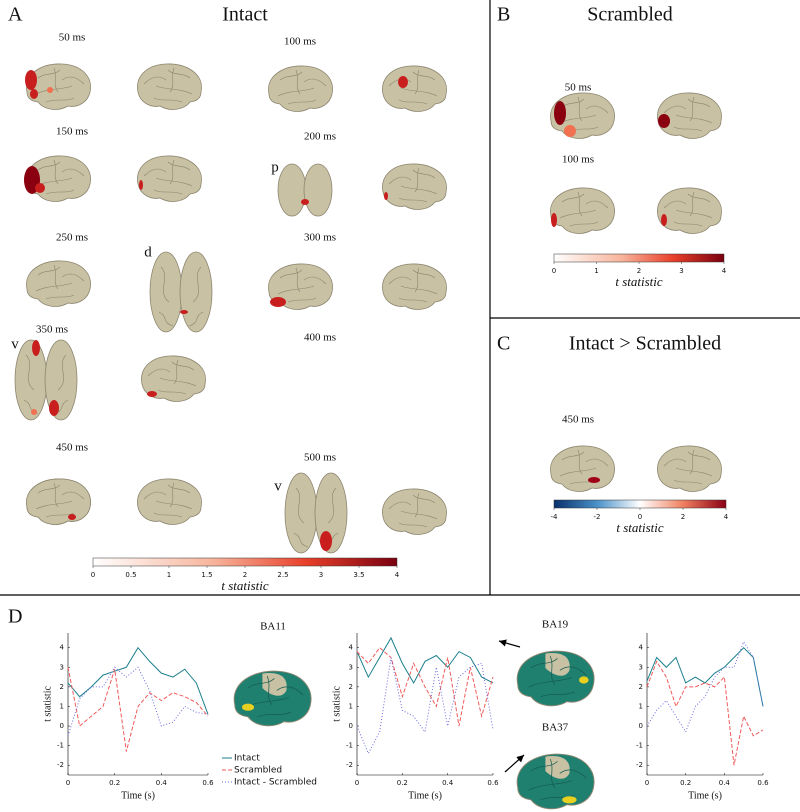  What do you see at coordinates (640, 504) in the screenshot?
I see `colorbar` at bounding box center [640, 504].